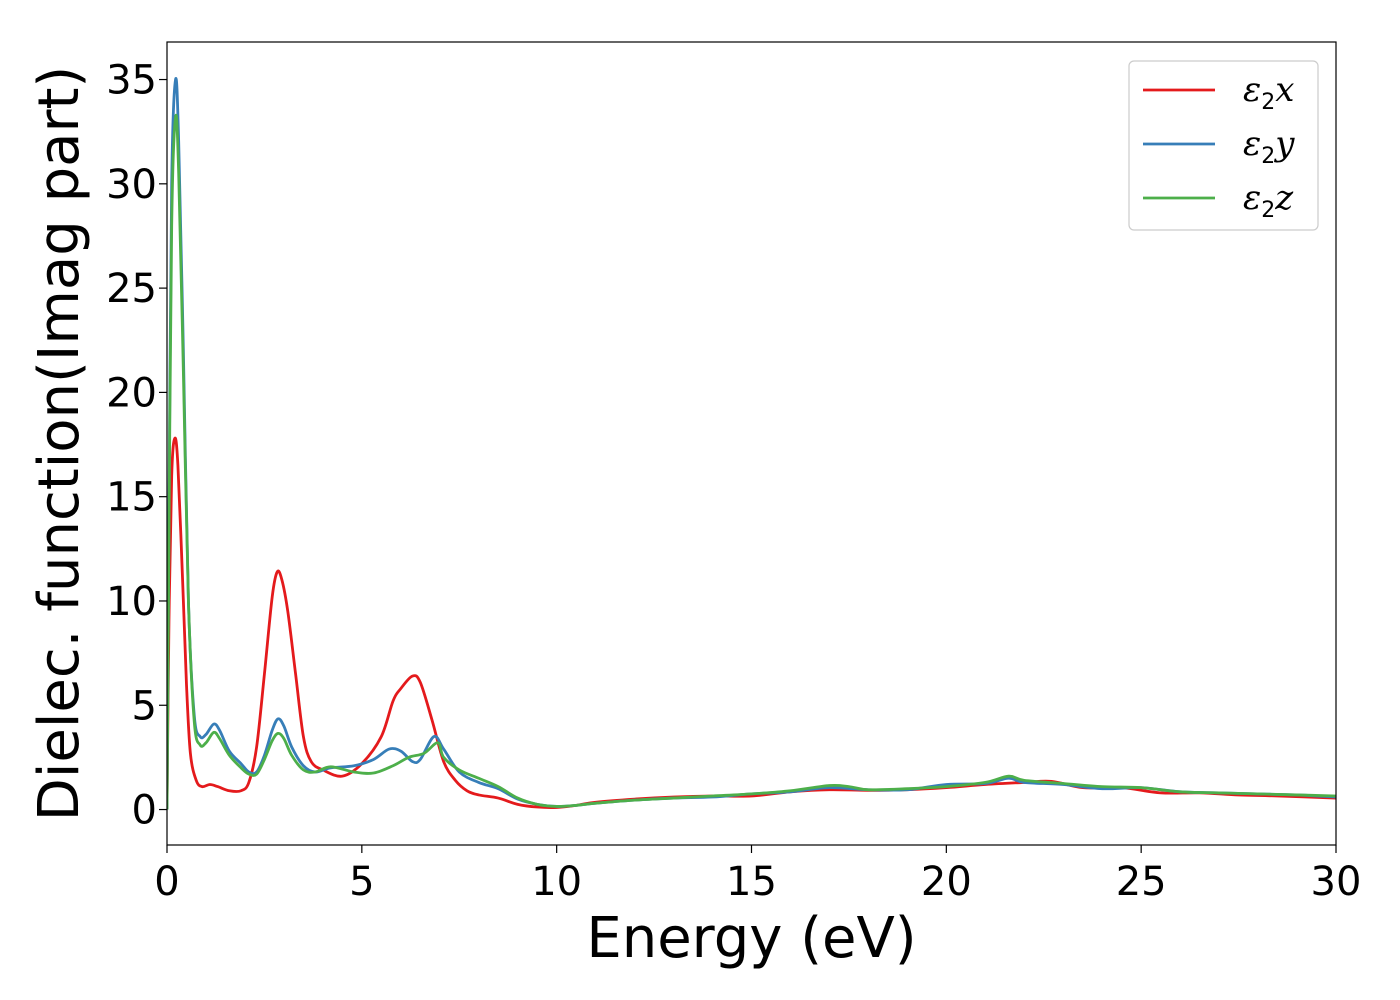 This screenshot has height=1000, width=1400. Describe the element at coordinates (361, 882) in the screenshot. I see `x-tick-label: 5` at that location.